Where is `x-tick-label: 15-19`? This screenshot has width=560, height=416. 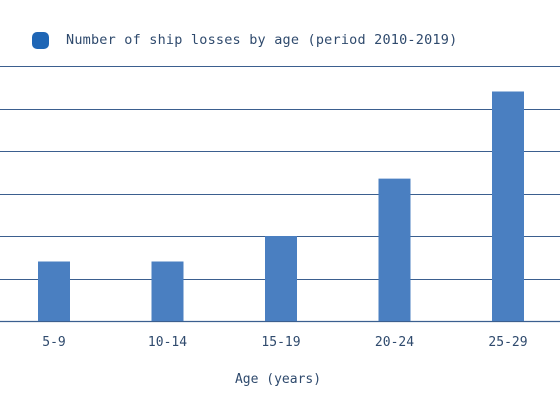
x-tick-label: 15-19 is located at coordinates (280, 342).